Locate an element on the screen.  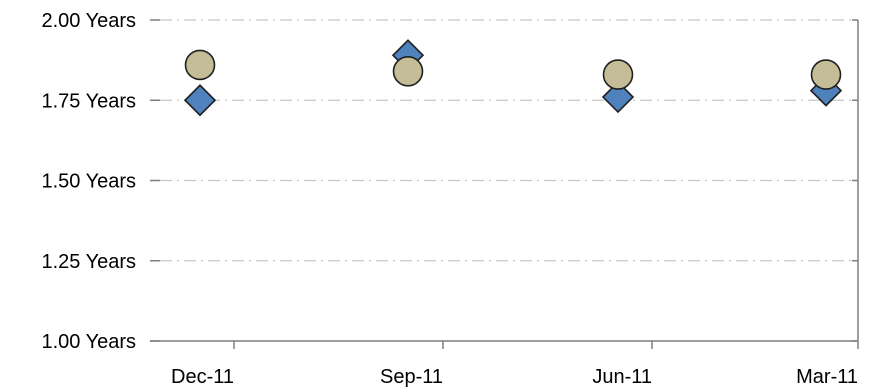
x-tick-label: Dec-11 is located at coordinates (202, 377).